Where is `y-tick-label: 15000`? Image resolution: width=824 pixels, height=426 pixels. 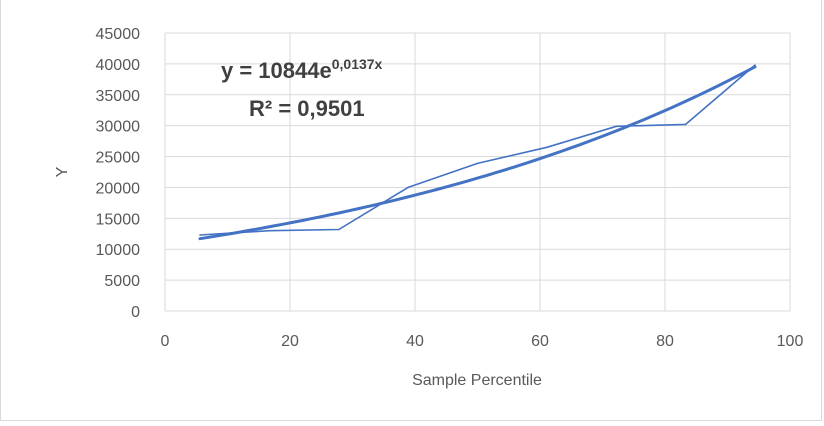 y-tick-label: 15000 is located at coordinates (118, 219).